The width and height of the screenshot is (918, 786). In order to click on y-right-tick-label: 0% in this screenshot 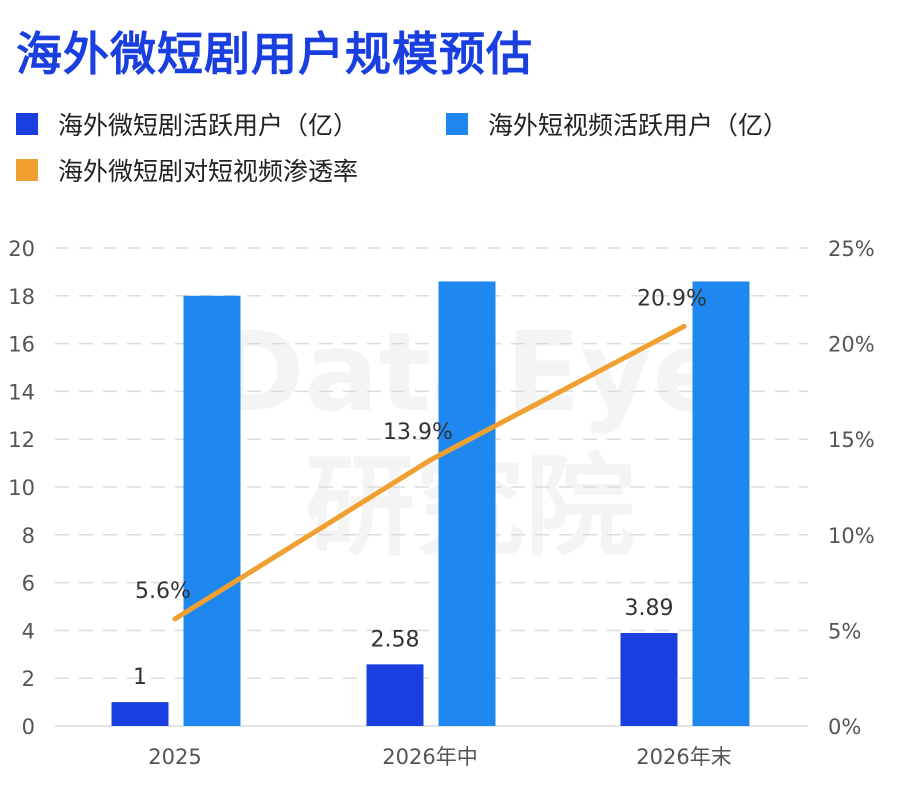, I will do `click(844, 727)`.